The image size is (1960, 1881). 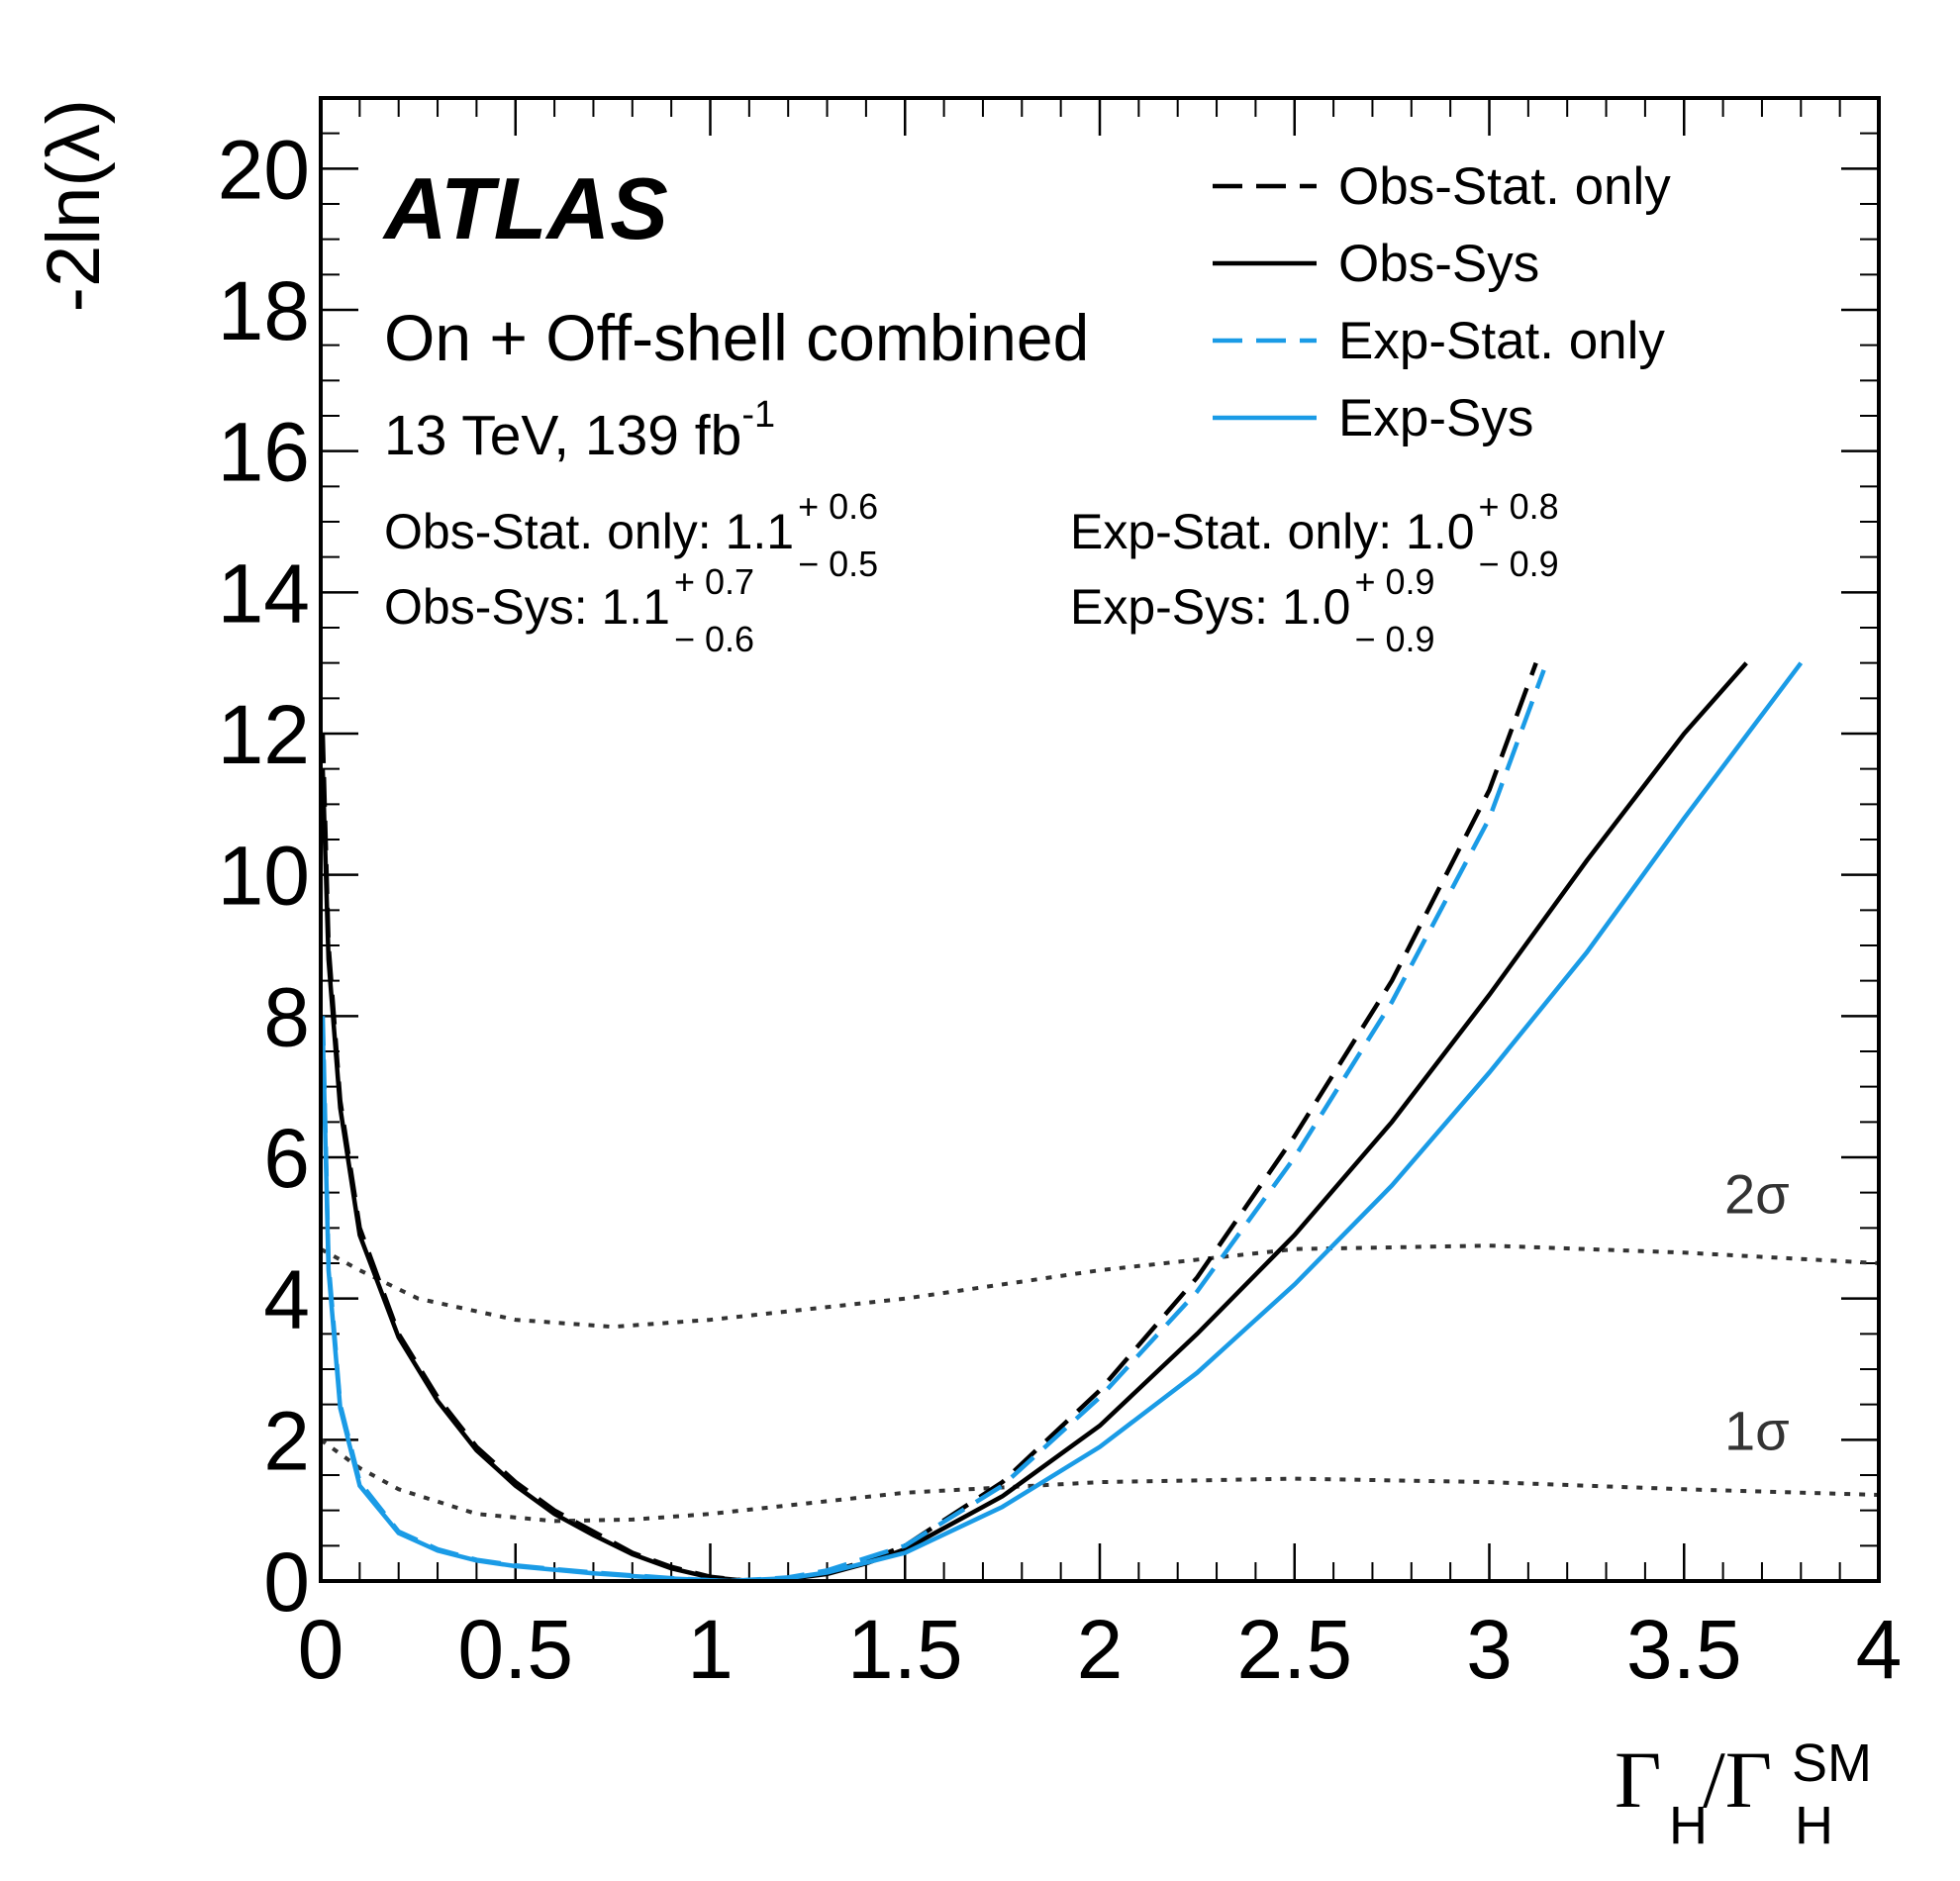 I want to click on result-text: Obs-Sys: 1.1, so click(x=527, y=607).